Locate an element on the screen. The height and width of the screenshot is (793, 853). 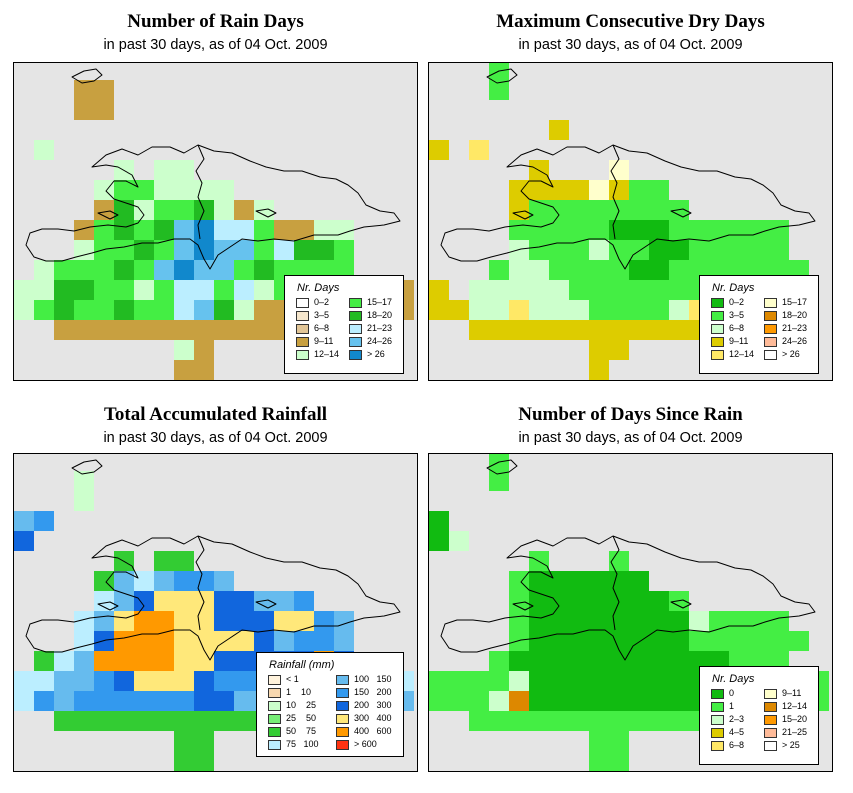
legend-label: 24–26 is located at coordinates (795, 341).